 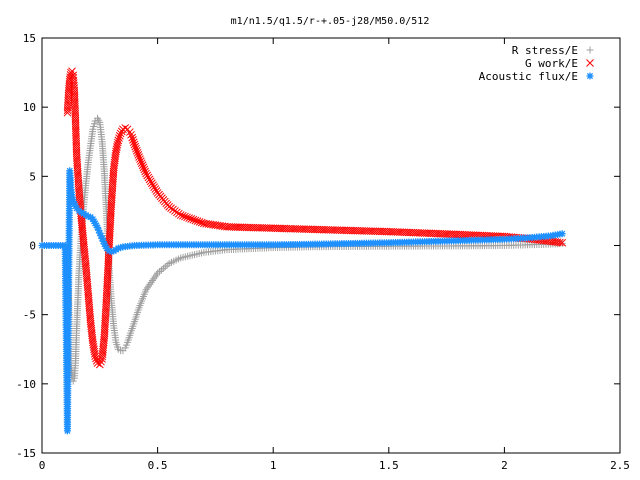 What do you see at coordinates (389, 465) in the screenshot?
I see `x-tick-label: 1.5` at bounding box center [389, 465].